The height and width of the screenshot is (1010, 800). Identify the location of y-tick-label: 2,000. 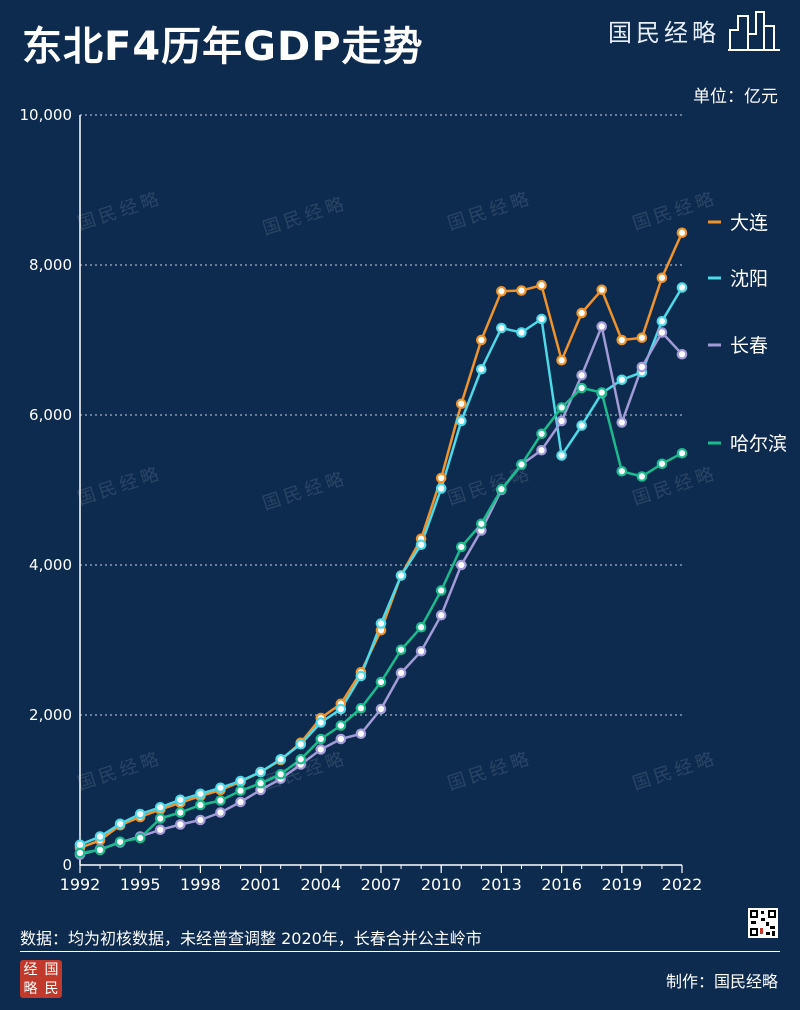
(50, 715).